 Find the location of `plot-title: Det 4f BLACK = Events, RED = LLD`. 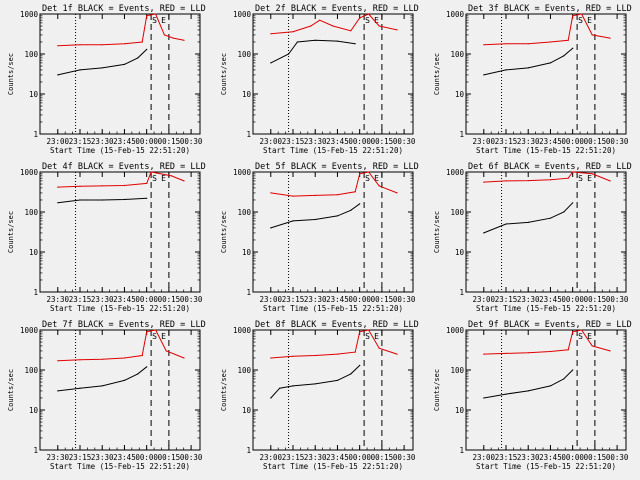

plot-title: Det 4f BLACK = Events, RED = LLD is located at coordinates (124, 167).